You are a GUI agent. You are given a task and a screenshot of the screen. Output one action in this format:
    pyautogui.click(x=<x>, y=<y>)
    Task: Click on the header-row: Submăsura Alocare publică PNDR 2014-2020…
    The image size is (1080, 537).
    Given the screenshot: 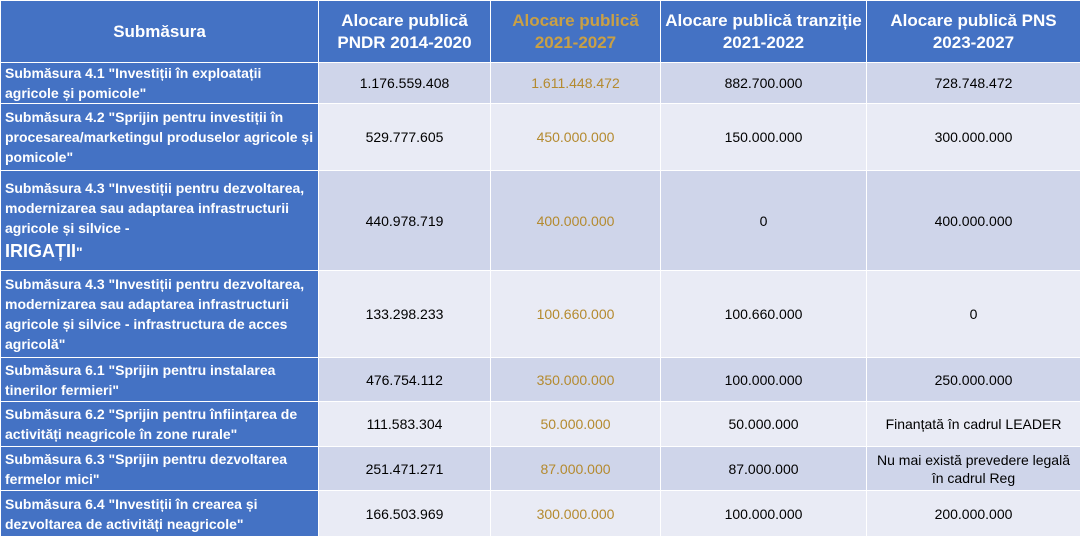 What is the action you would take?
    pyautogui.click(x=540, y=32)
    